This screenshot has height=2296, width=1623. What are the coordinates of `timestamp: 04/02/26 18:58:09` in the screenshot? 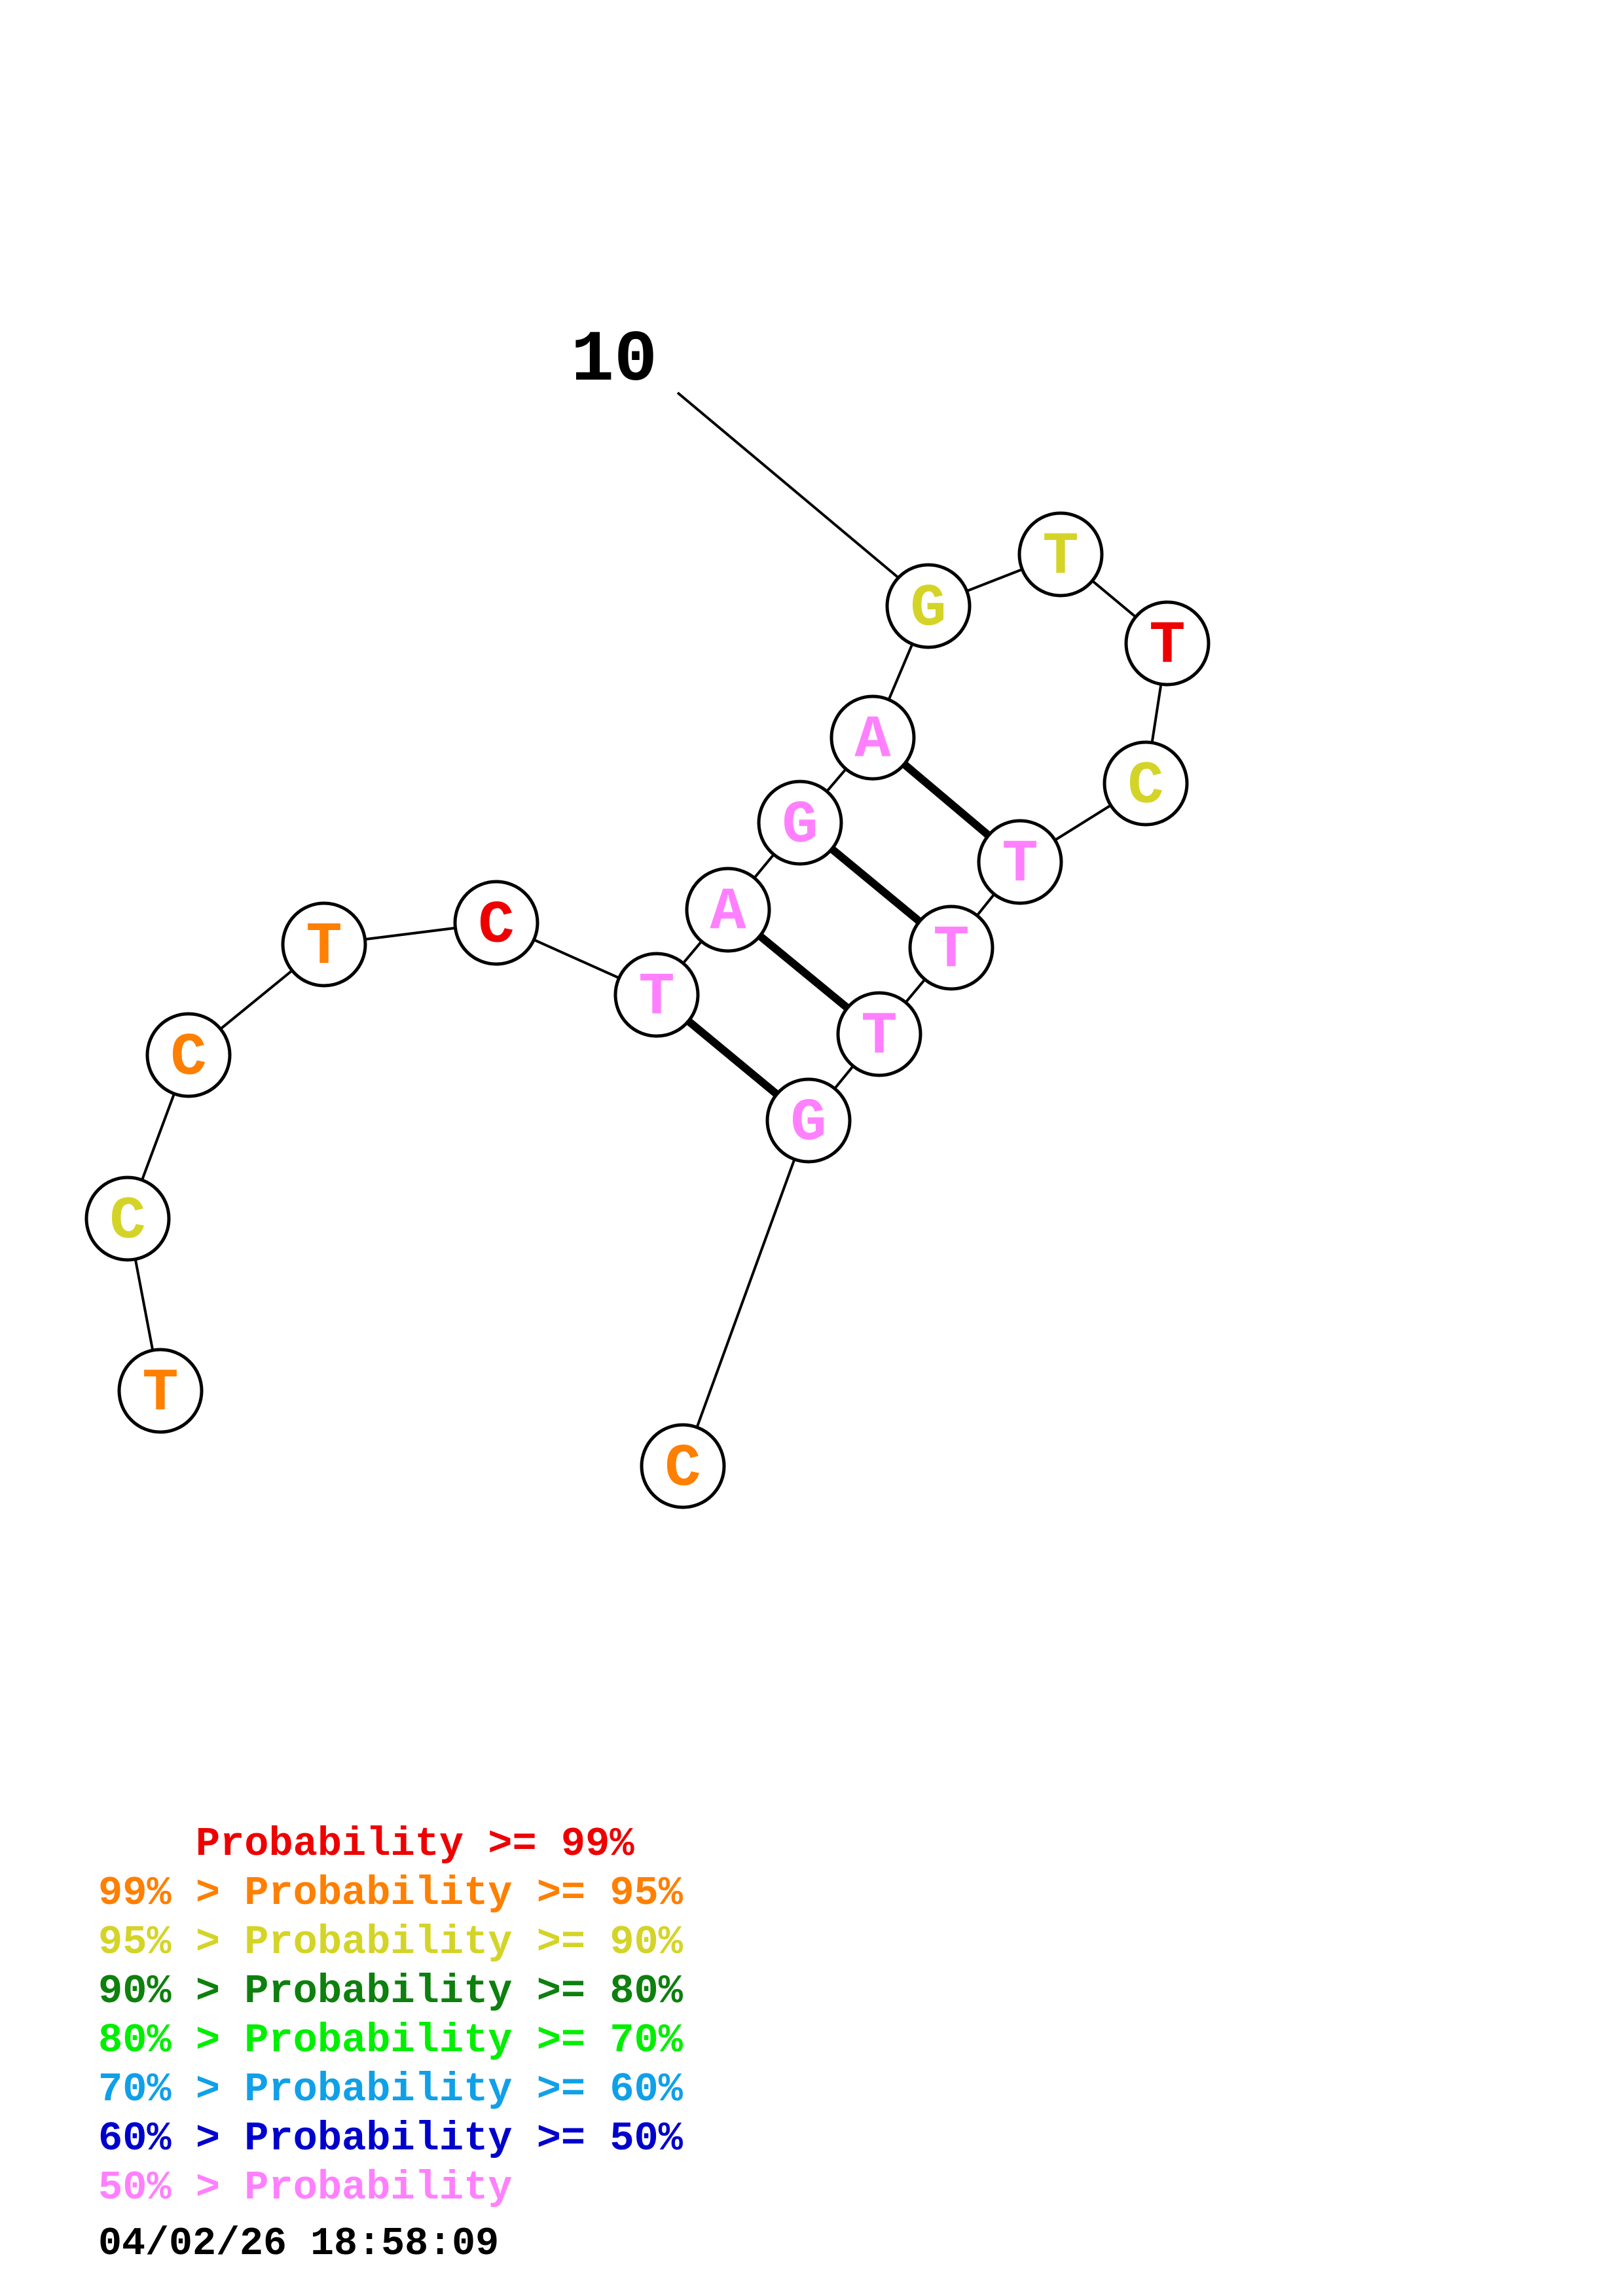 It's located at (299, 2244).